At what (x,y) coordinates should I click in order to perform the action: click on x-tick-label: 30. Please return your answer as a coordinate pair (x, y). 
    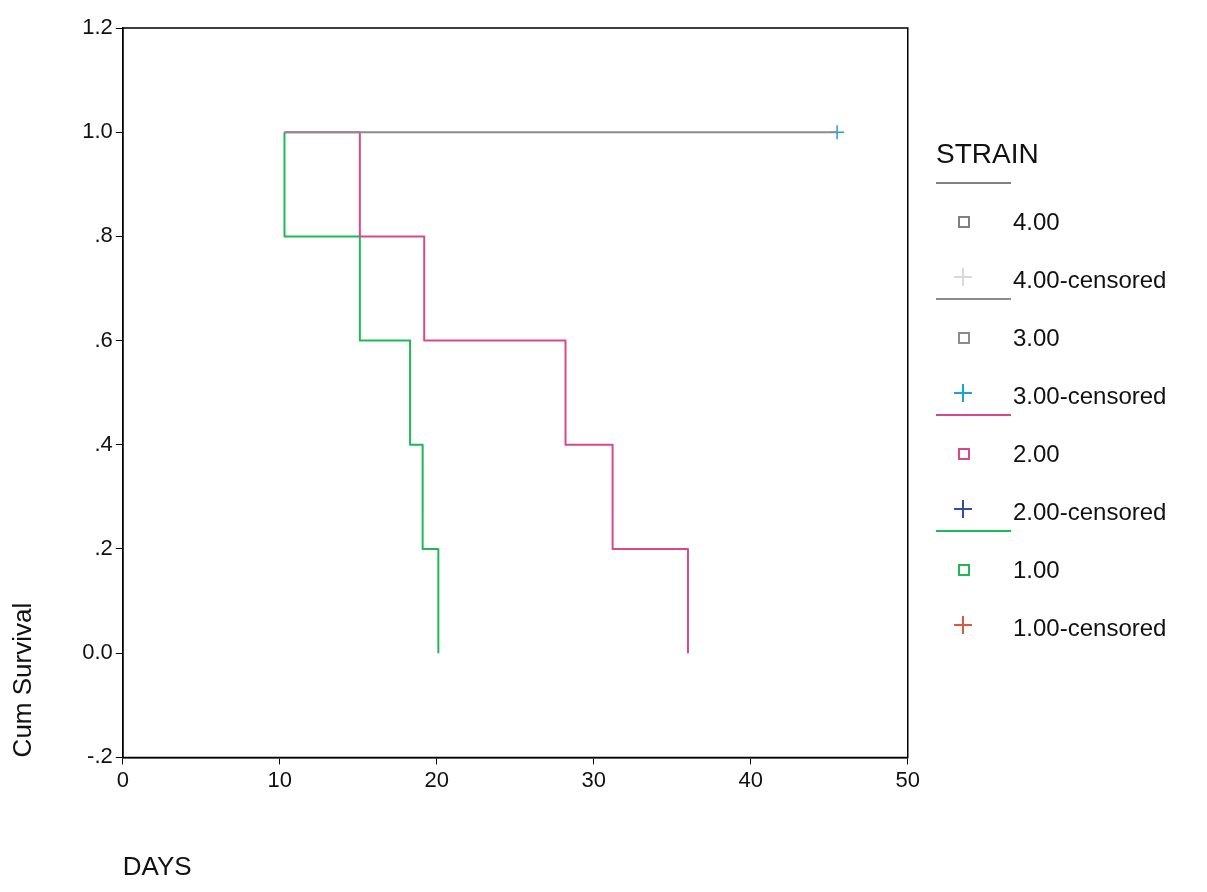
    Looking at the image, I should click on (594, 779).